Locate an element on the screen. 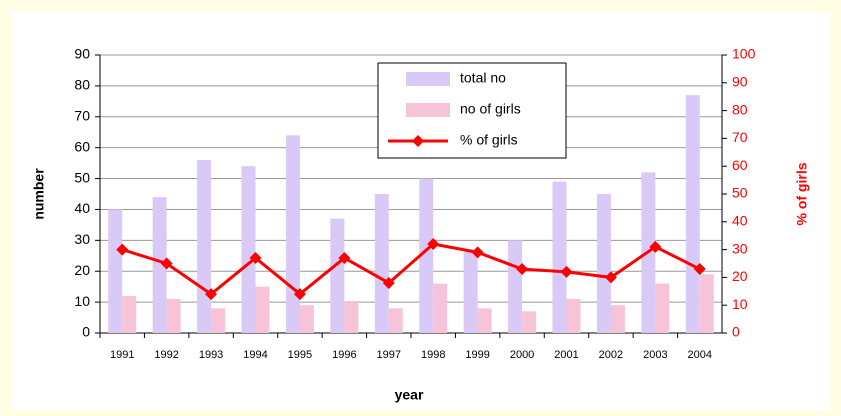 The height and width of the screenshot is (416, 841). x-tick-label: 1998 is located at coordinates (433, 355).